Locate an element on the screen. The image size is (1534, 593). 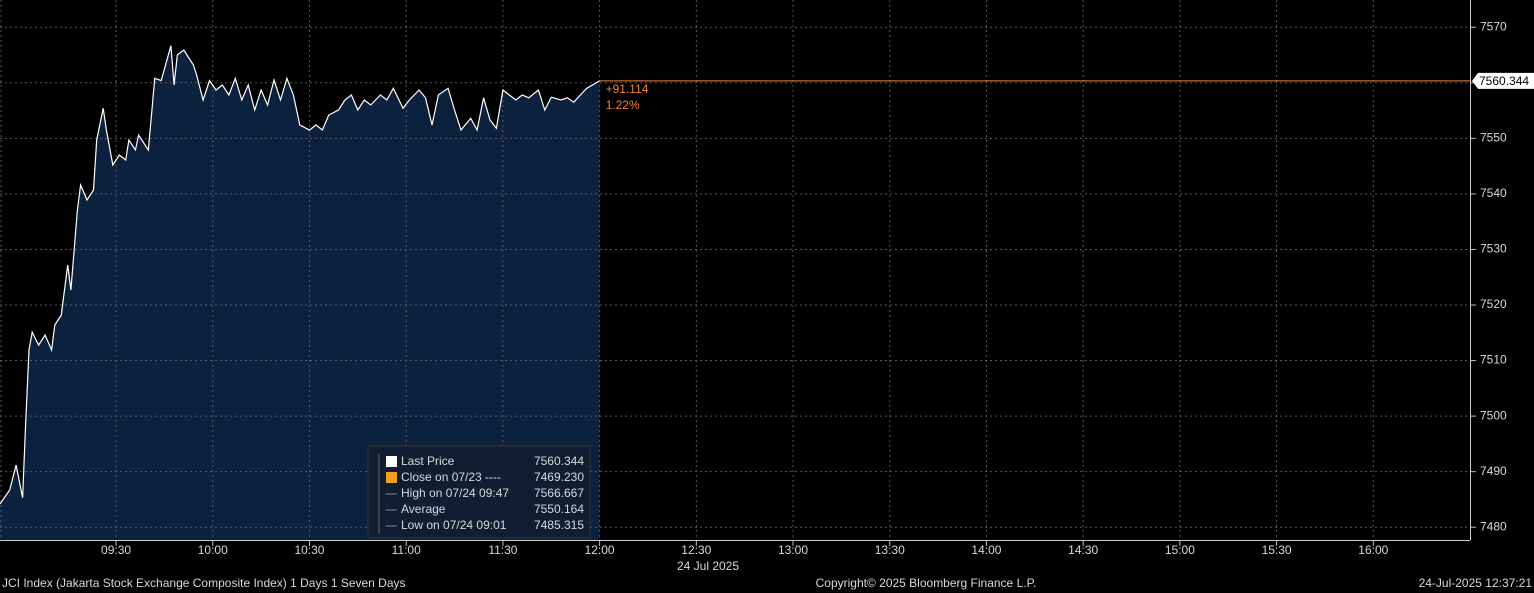
last-price-tag is located at coordinates (1503, 80).